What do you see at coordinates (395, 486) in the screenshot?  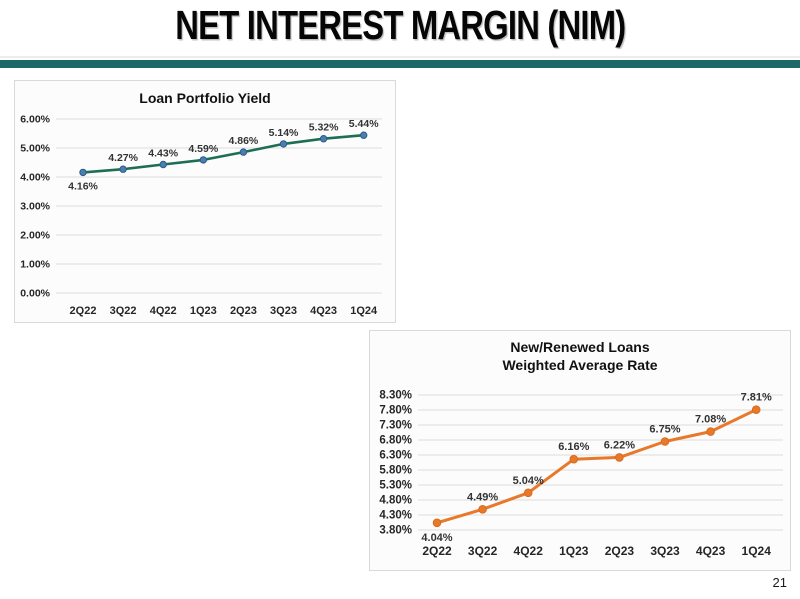 I see `y-tick-label: 5.30%` at bounding box center [395, 486].